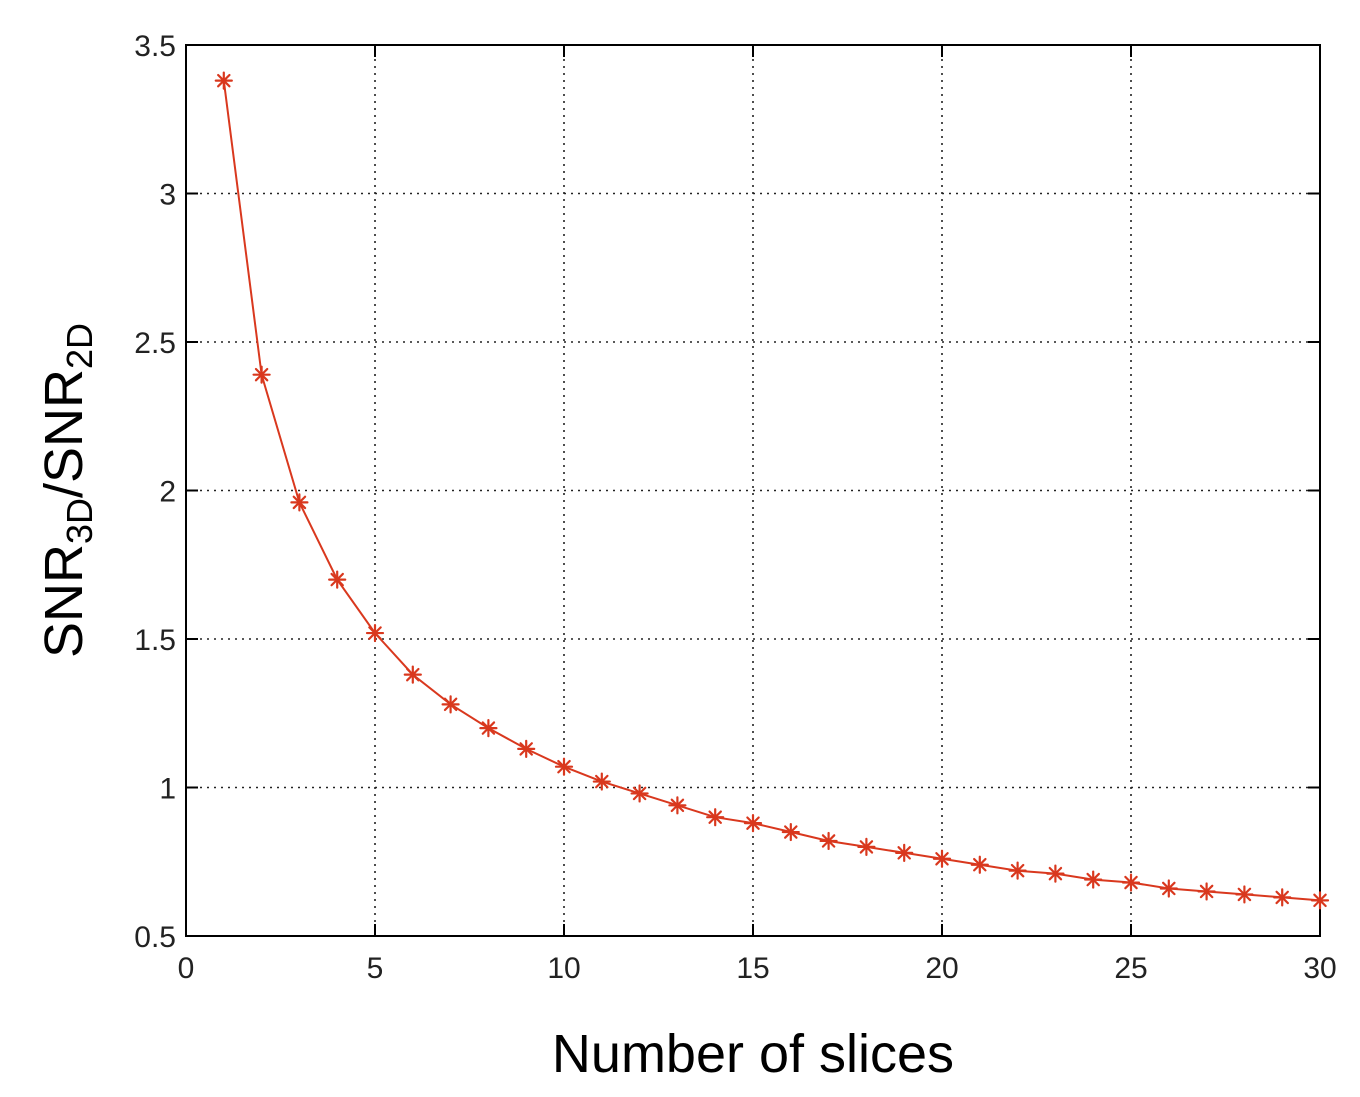 This screenshot has width=1360, height=1097. I want to click on y-tick-label: 3, so click(167, 195).